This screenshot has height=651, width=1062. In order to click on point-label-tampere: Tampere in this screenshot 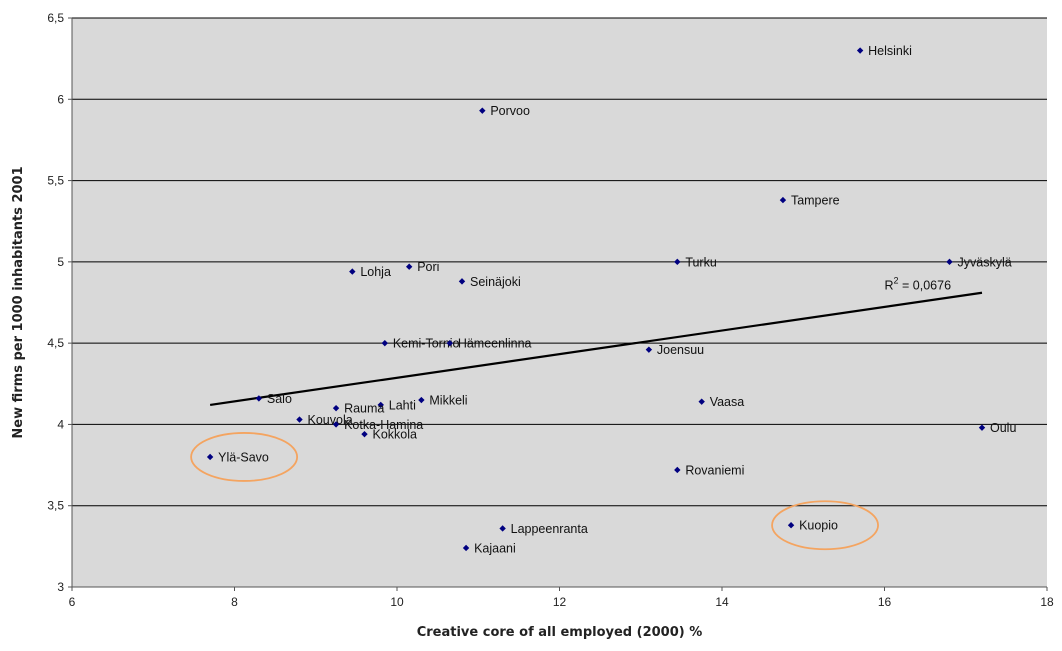, I will do `click(815, 201)`.